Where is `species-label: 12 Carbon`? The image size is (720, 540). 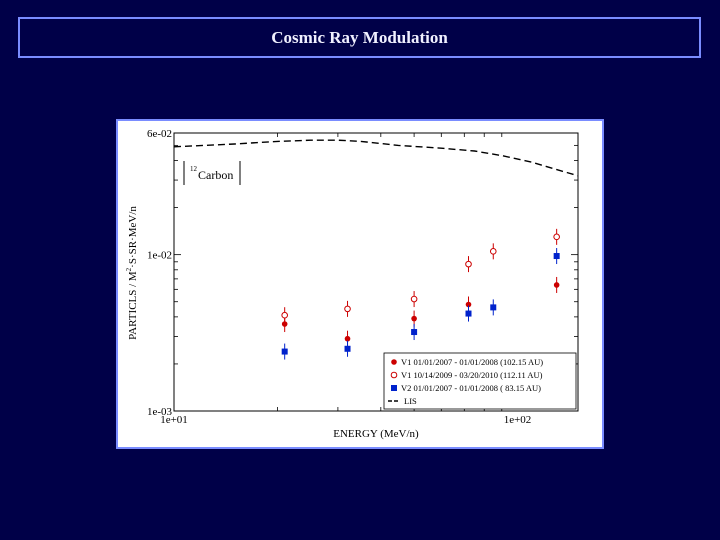 species-label: 12 Carbon is located at coordinates (212, 173).